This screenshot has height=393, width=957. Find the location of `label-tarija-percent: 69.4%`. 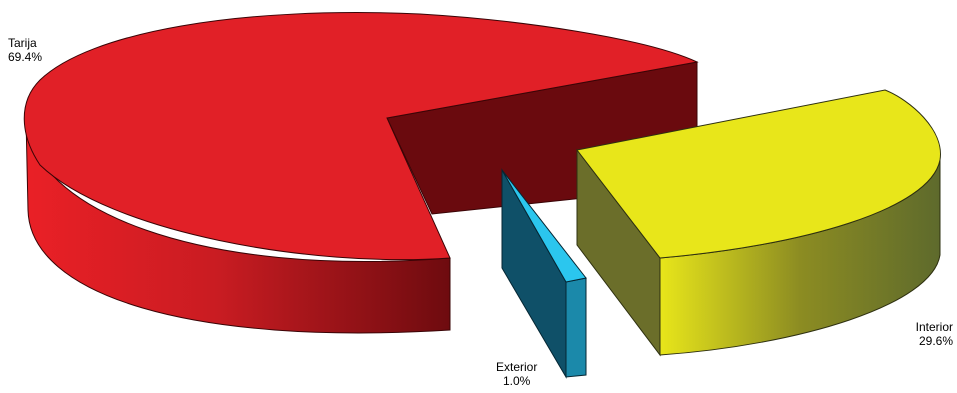

label-tarija-percent: 69.4% is located at coordinates (25, 57).